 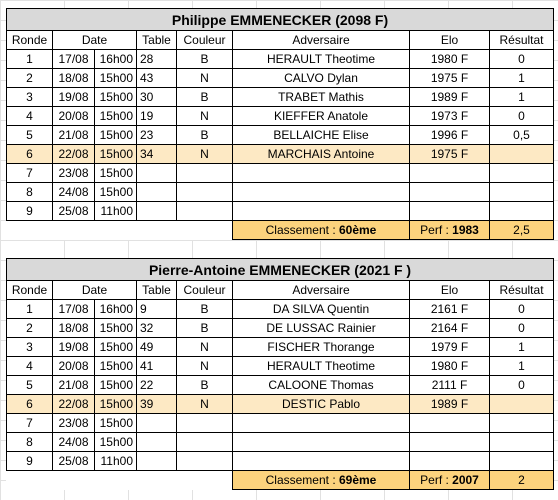 What do you see at coordinates (281, 480) in the screenshot?
I see `summary-row: Classement : 69ème Perf : 2007 2` at bounding box center [281, 480].